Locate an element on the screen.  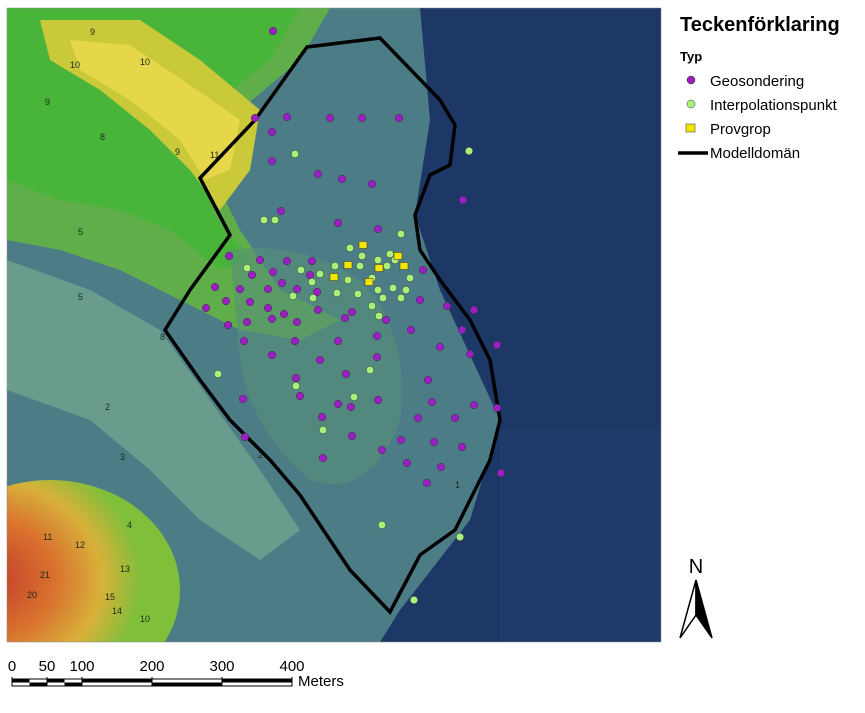
hill-south is located at coordinates (93, 561).